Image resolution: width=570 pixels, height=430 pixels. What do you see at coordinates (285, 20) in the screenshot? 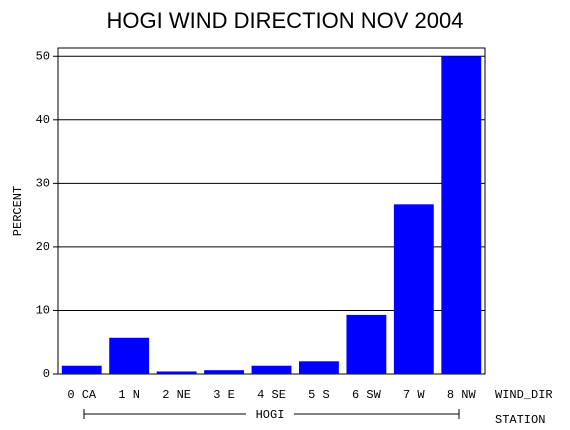
I see `chart-title: HOGI WIND DIRECTION NOV 2004` at bounding box center [285, 20].